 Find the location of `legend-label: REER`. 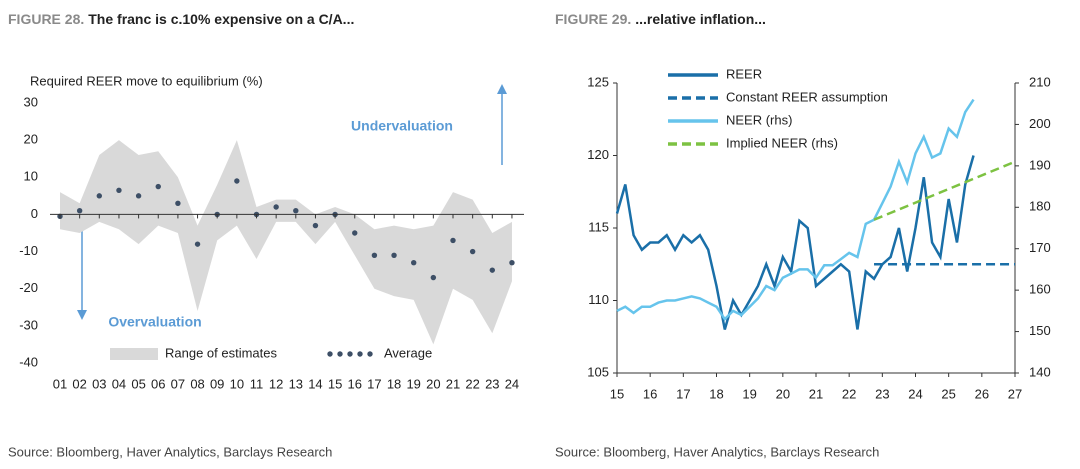

legend-label: REER is located at coordinates (744, 73).